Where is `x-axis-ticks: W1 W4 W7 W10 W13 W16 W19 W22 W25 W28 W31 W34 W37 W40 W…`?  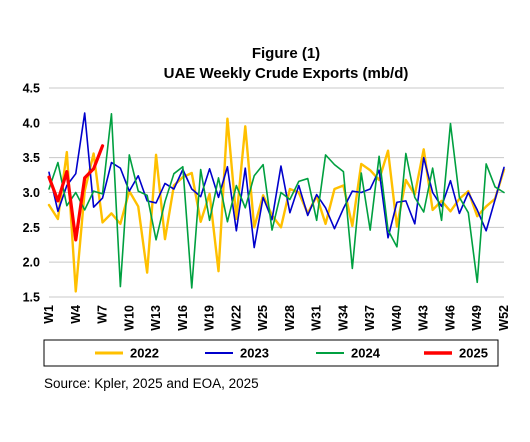 x-axis-ticks: W1 W4 W7 W10 W13 W16 W19 W22 W25 W28 W31 W34 W37 W40 W… is located at coordinates (276, 318).